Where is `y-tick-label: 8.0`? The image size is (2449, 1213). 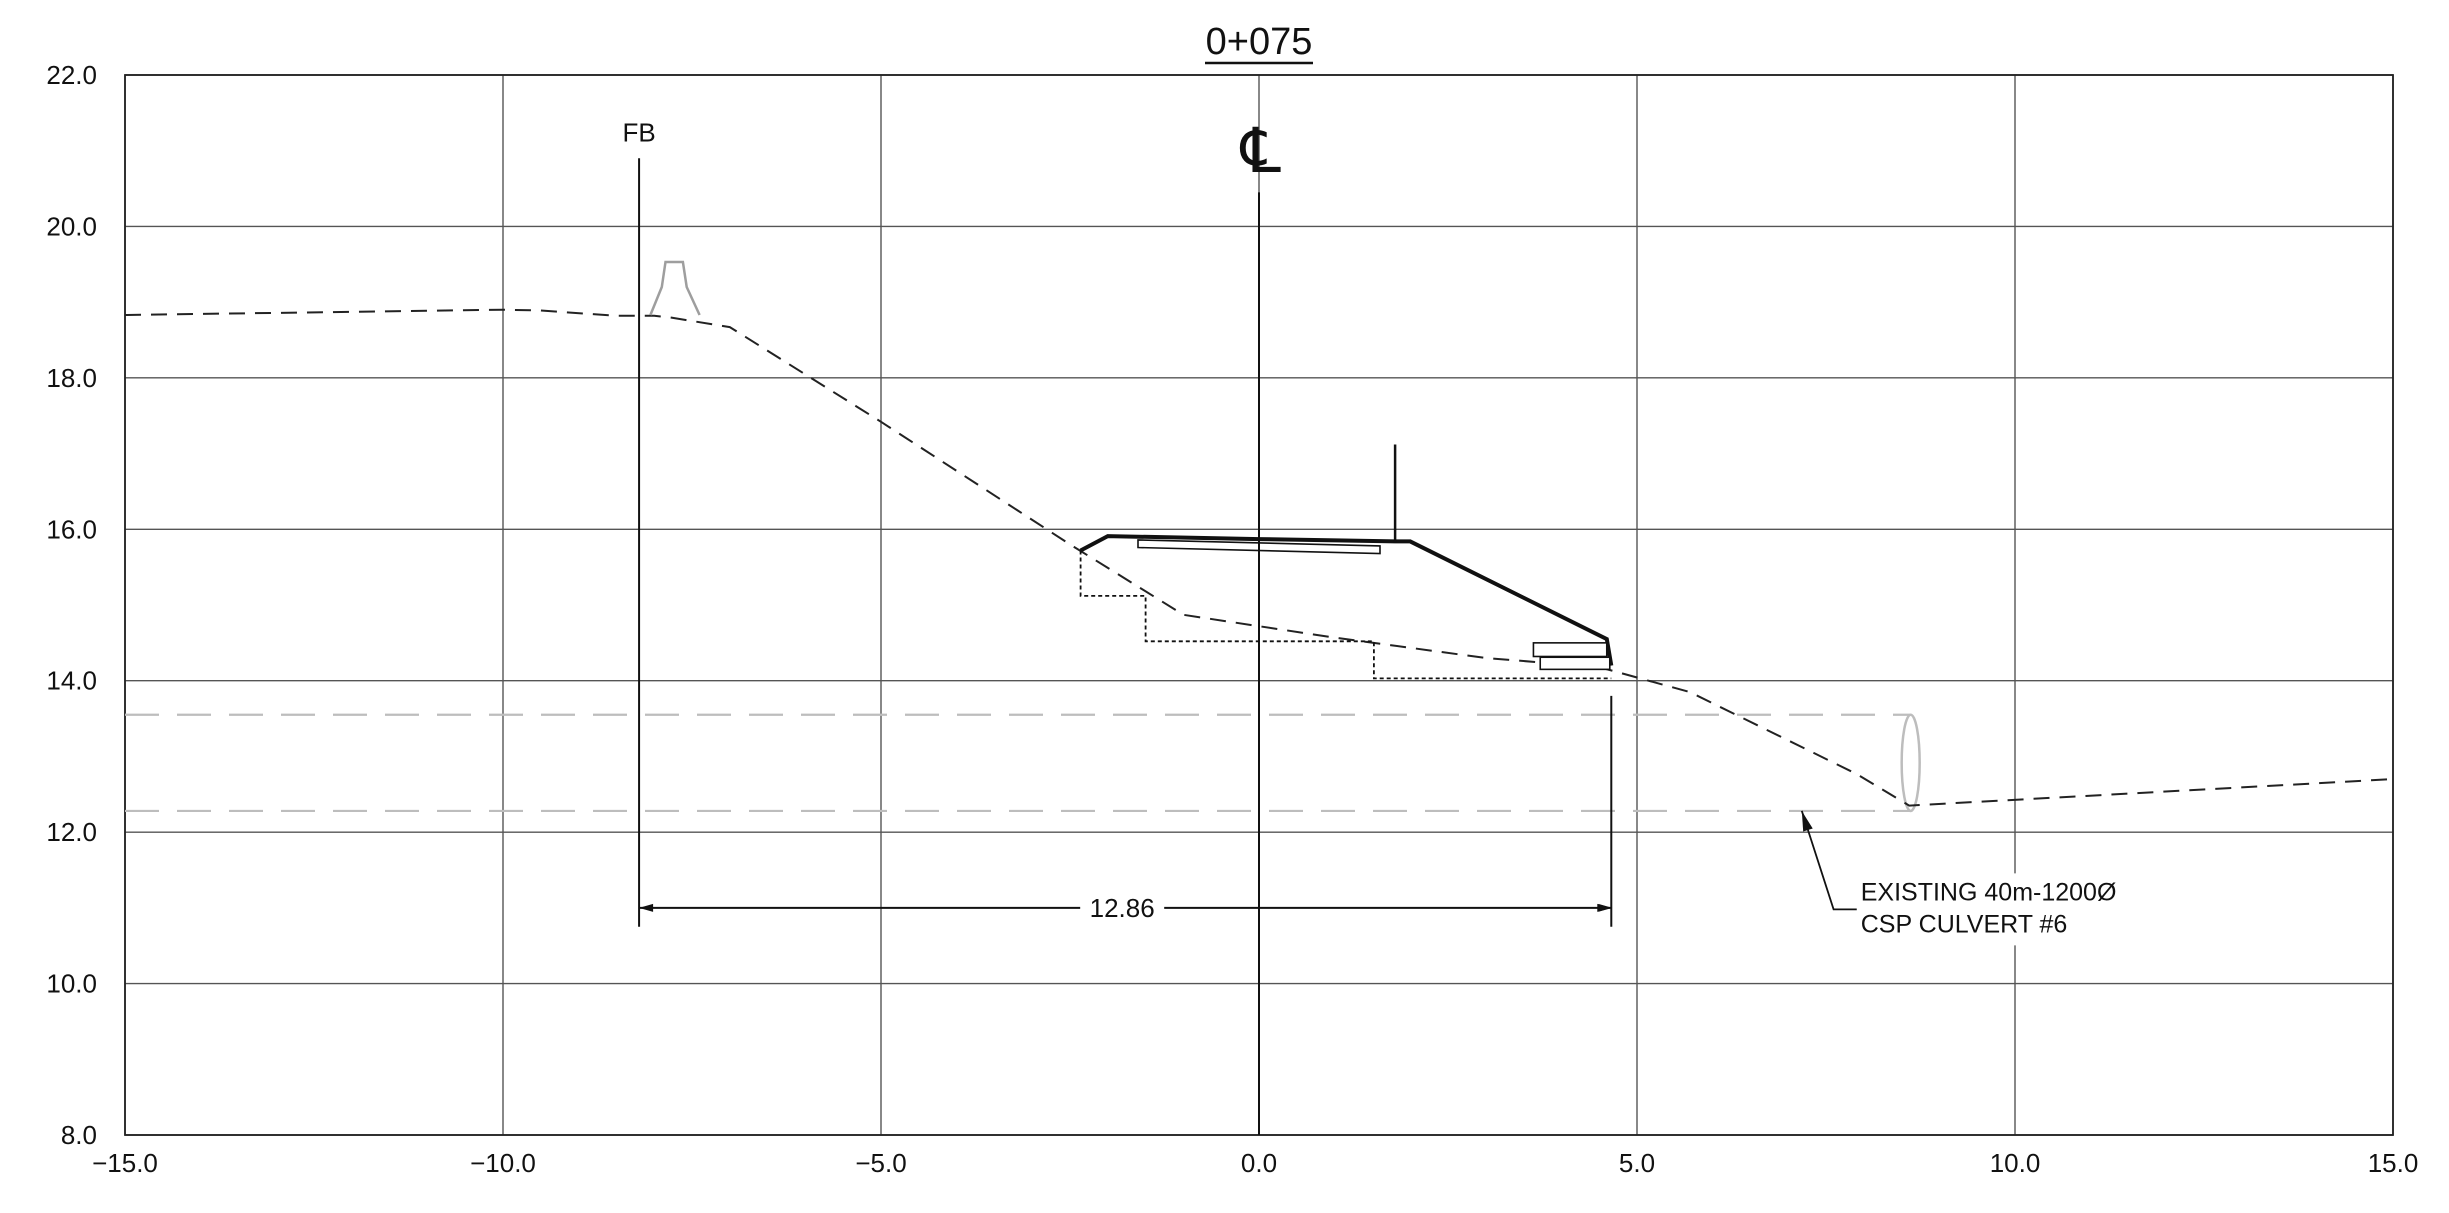
y-tick-label: 8.0 is located at coordinates (79, 1135).